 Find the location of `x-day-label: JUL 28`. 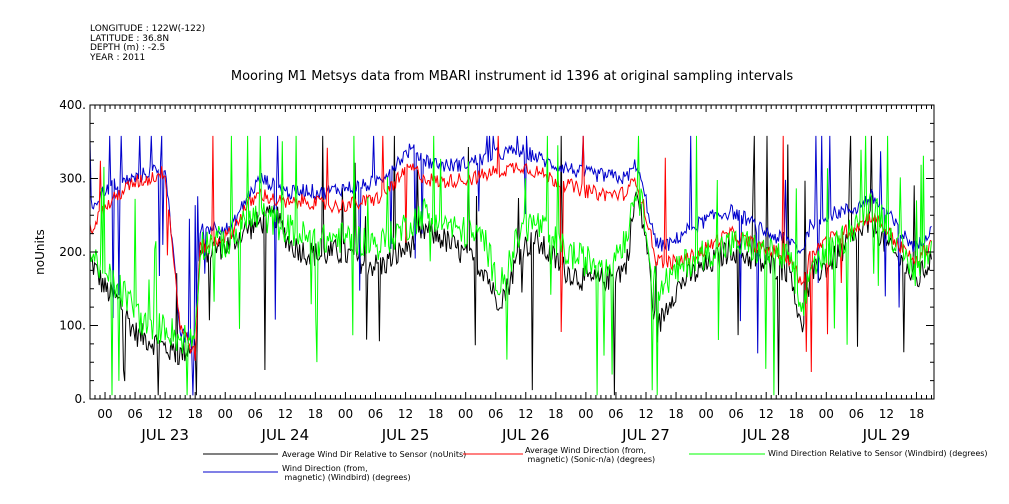

x-day-label: JUL 28 is located at coordinates (765, 435).